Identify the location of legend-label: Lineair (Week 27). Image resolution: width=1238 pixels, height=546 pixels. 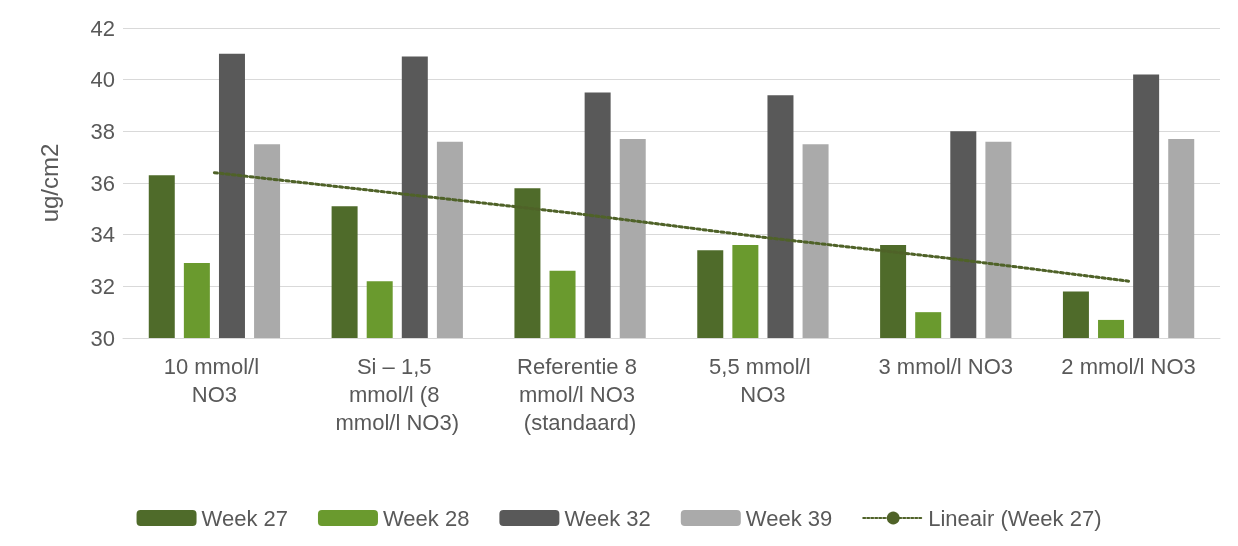
(1015, 518).